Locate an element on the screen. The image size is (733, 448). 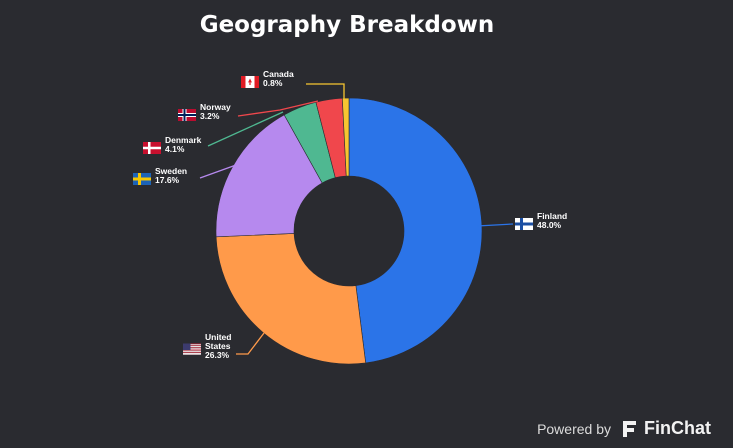
footer: Powered by FinChat is located at coordinates (624, 428).